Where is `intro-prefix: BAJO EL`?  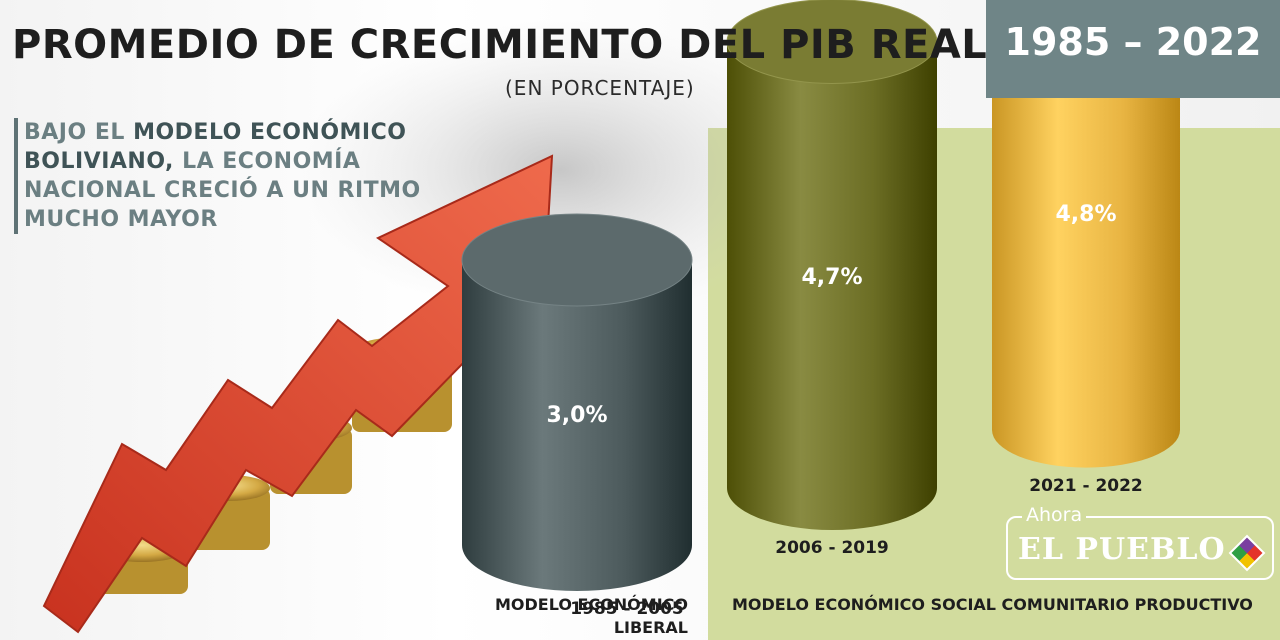 intro-prefix: BAJO EL is located at coordinates (79, 132).